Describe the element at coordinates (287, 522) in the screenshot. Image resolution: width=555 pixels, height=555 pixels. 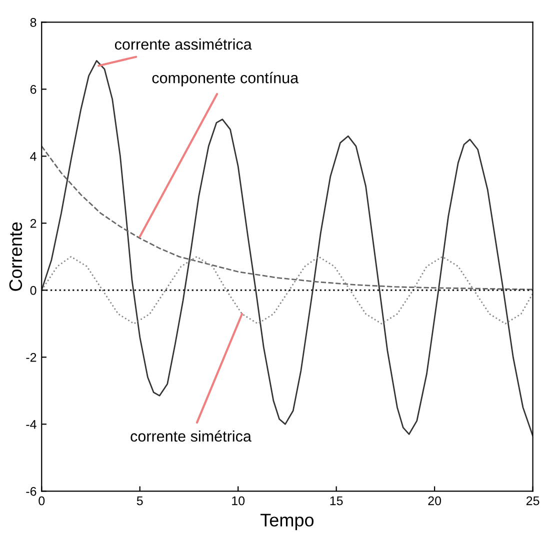
I see `x-axis-title: Tempo` at that location.